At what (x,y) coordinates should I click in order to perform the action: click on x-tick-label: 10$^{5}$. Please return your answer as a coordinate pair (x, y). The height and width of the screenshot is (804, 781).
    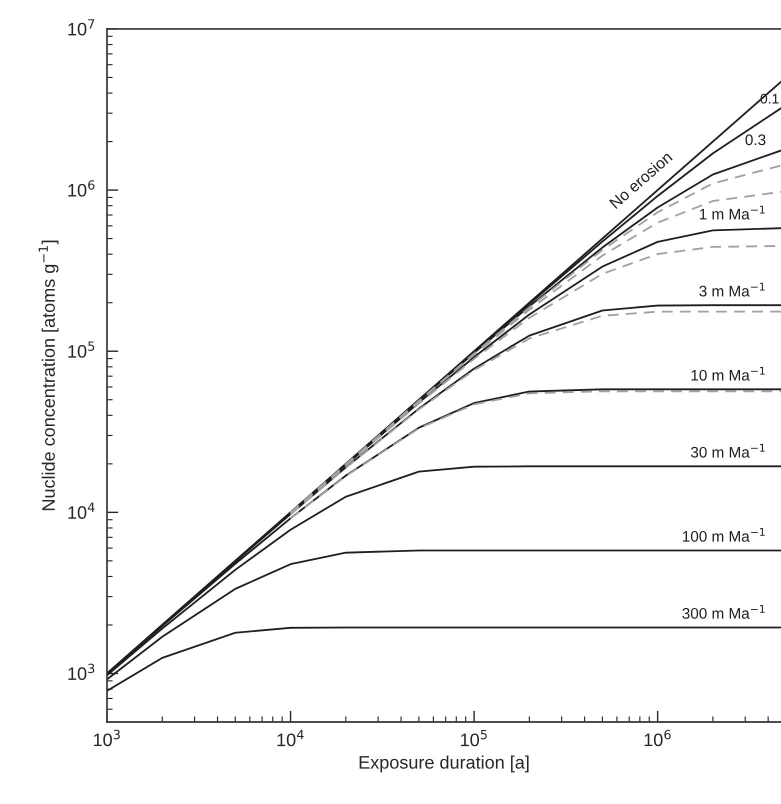
    Looking at the image, I should click on (474, 738).